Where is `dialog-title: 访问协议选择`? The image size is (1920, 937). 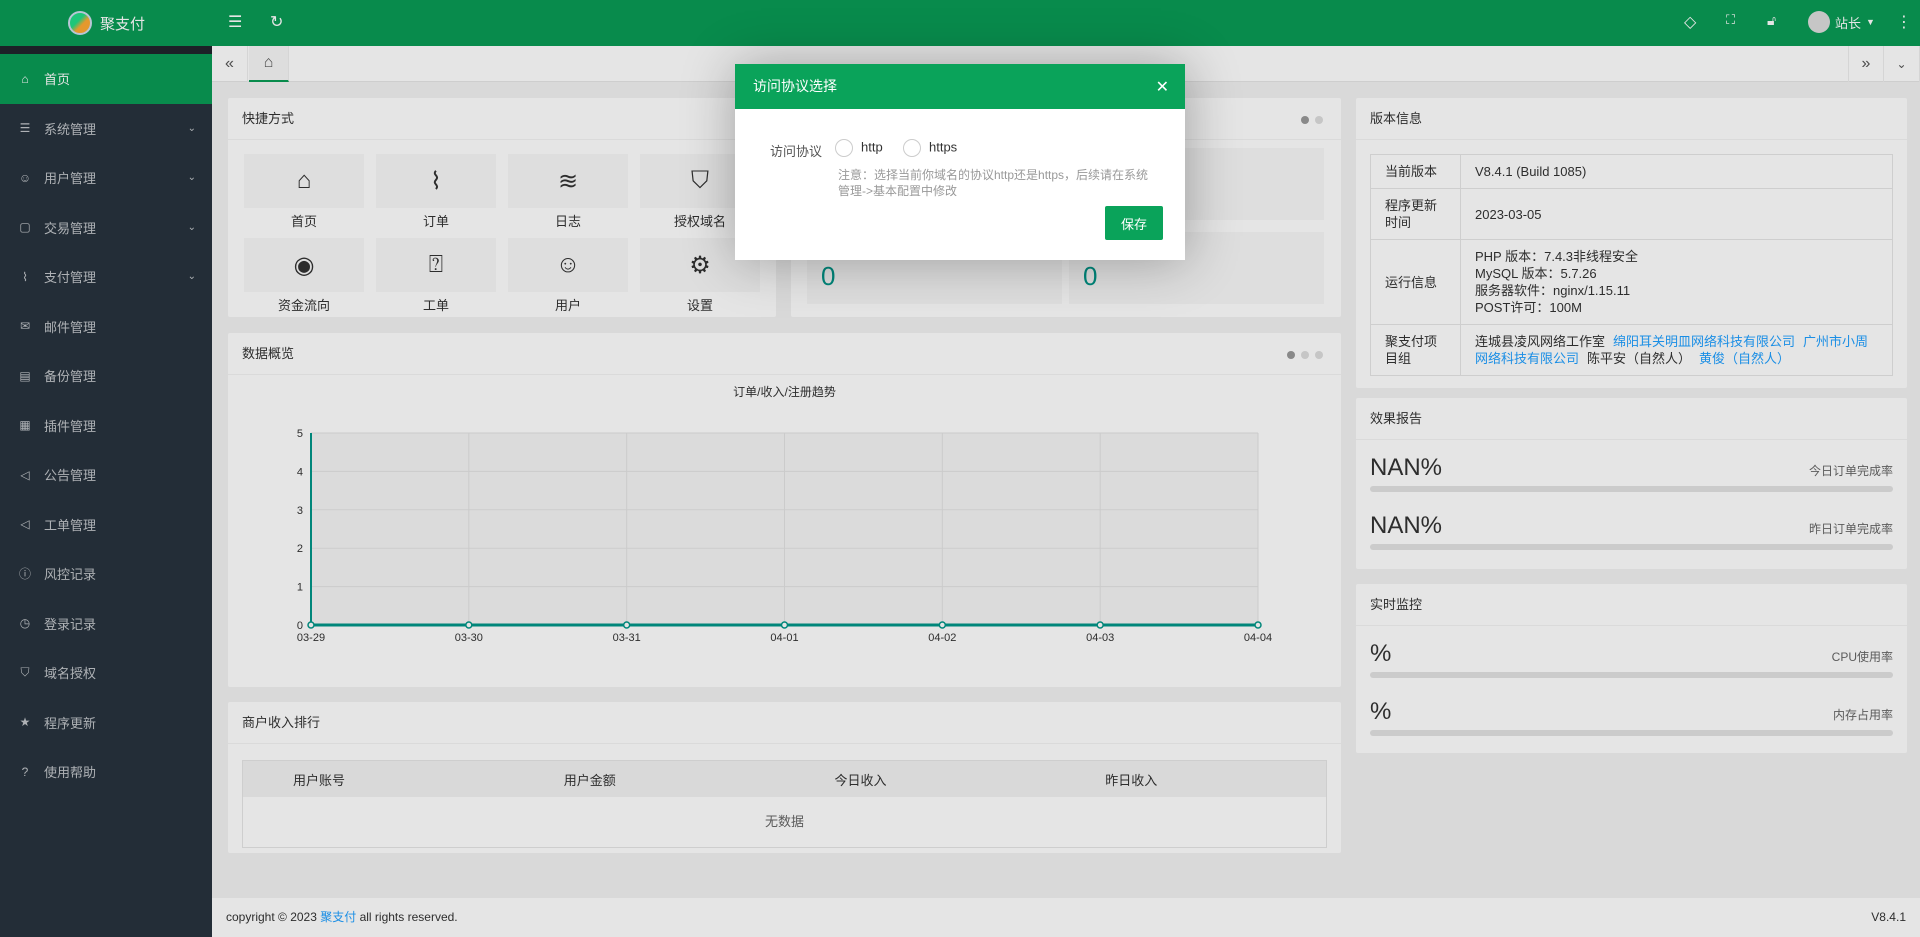
dialog-title: 访问协议选择 is located at coordinates (960, 86).